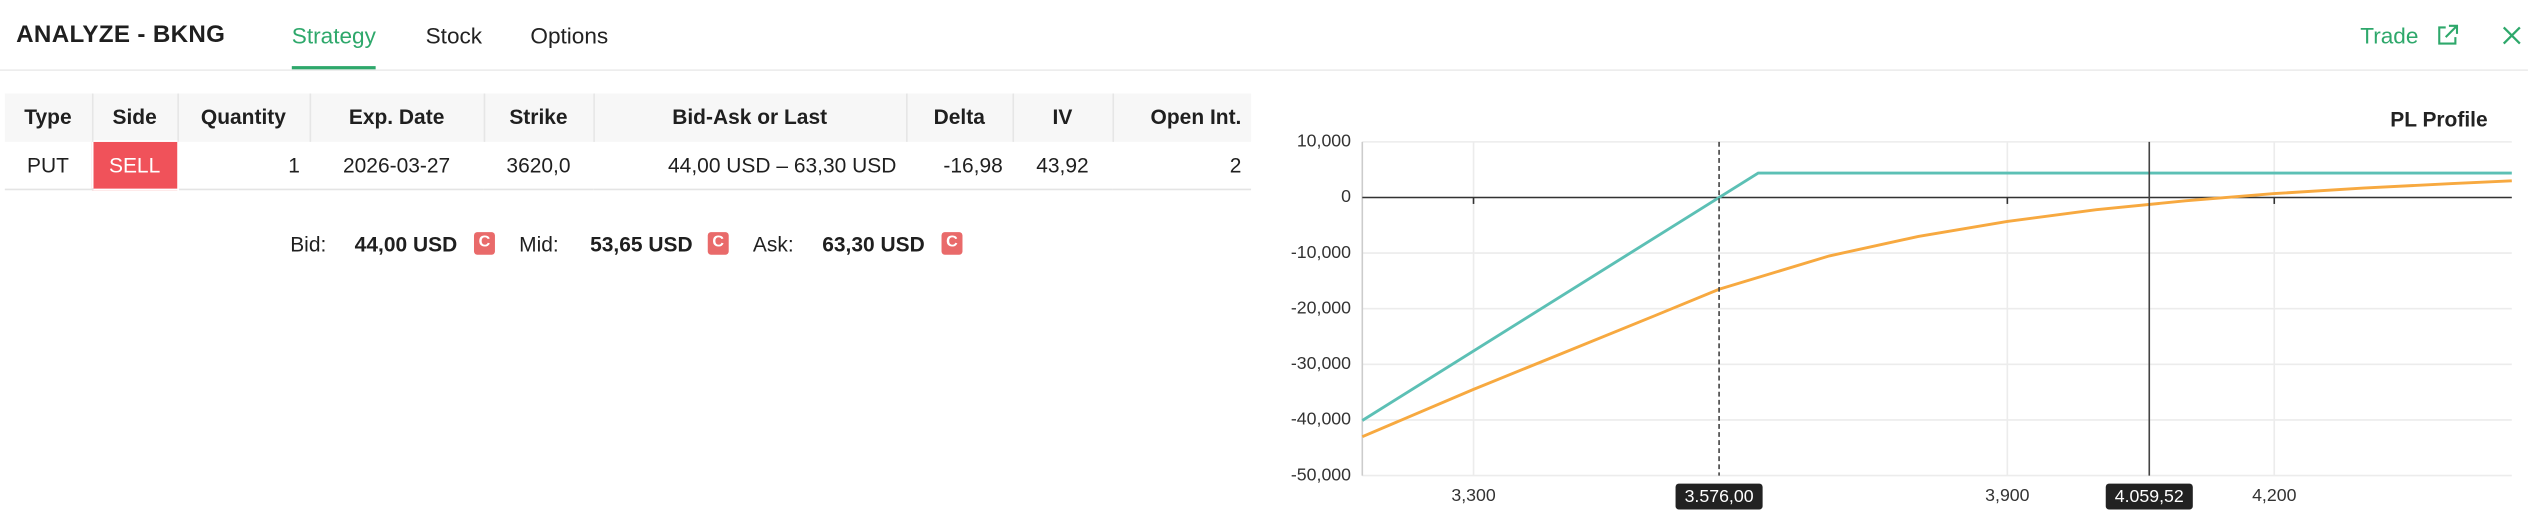 The width and height of the screenshot is (2528, 530). Describe the element at coordinates (750, 117) in the screenshot. I see `column-header: Bid-Ask or Last` at that location.